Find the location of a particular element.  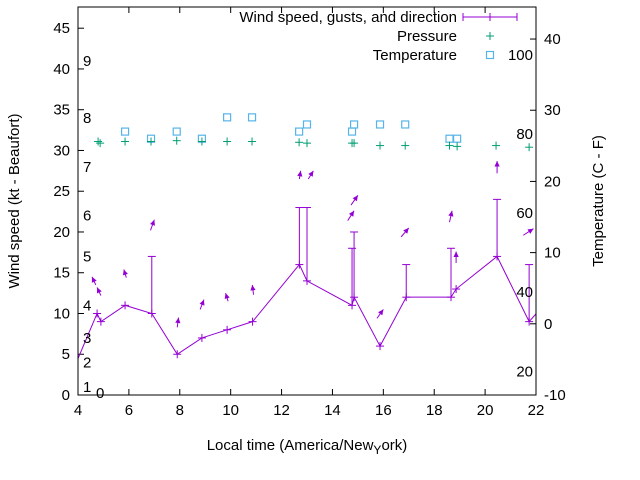

legend-pressure-label: Pressure is located at coordinates (427, 36).